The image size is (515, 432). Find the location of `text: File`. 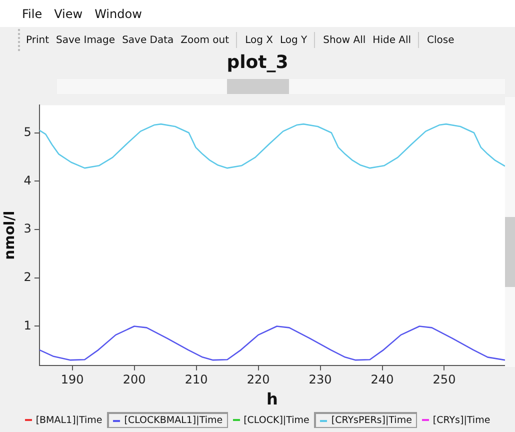

text: File is located at coordinates (32, 13).